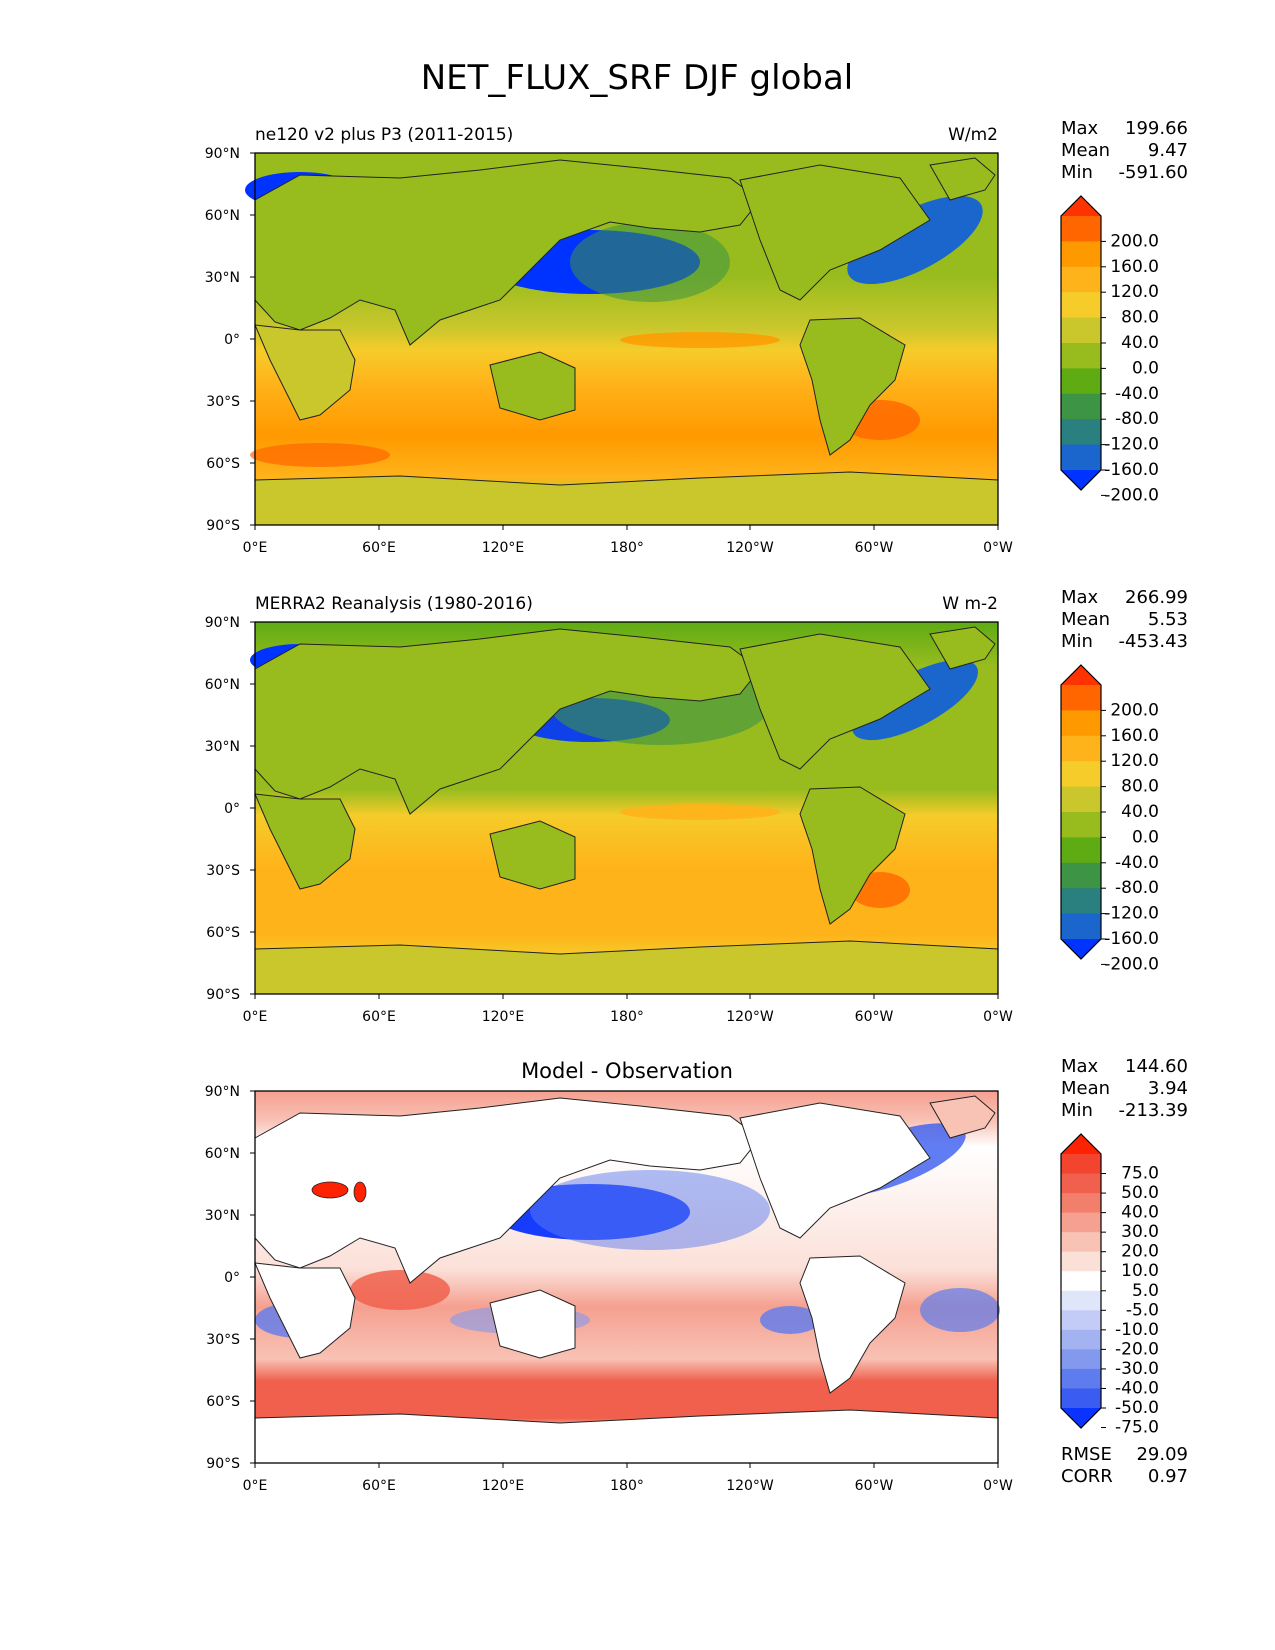  I want to click on panel-model-map, so click(622, 339).